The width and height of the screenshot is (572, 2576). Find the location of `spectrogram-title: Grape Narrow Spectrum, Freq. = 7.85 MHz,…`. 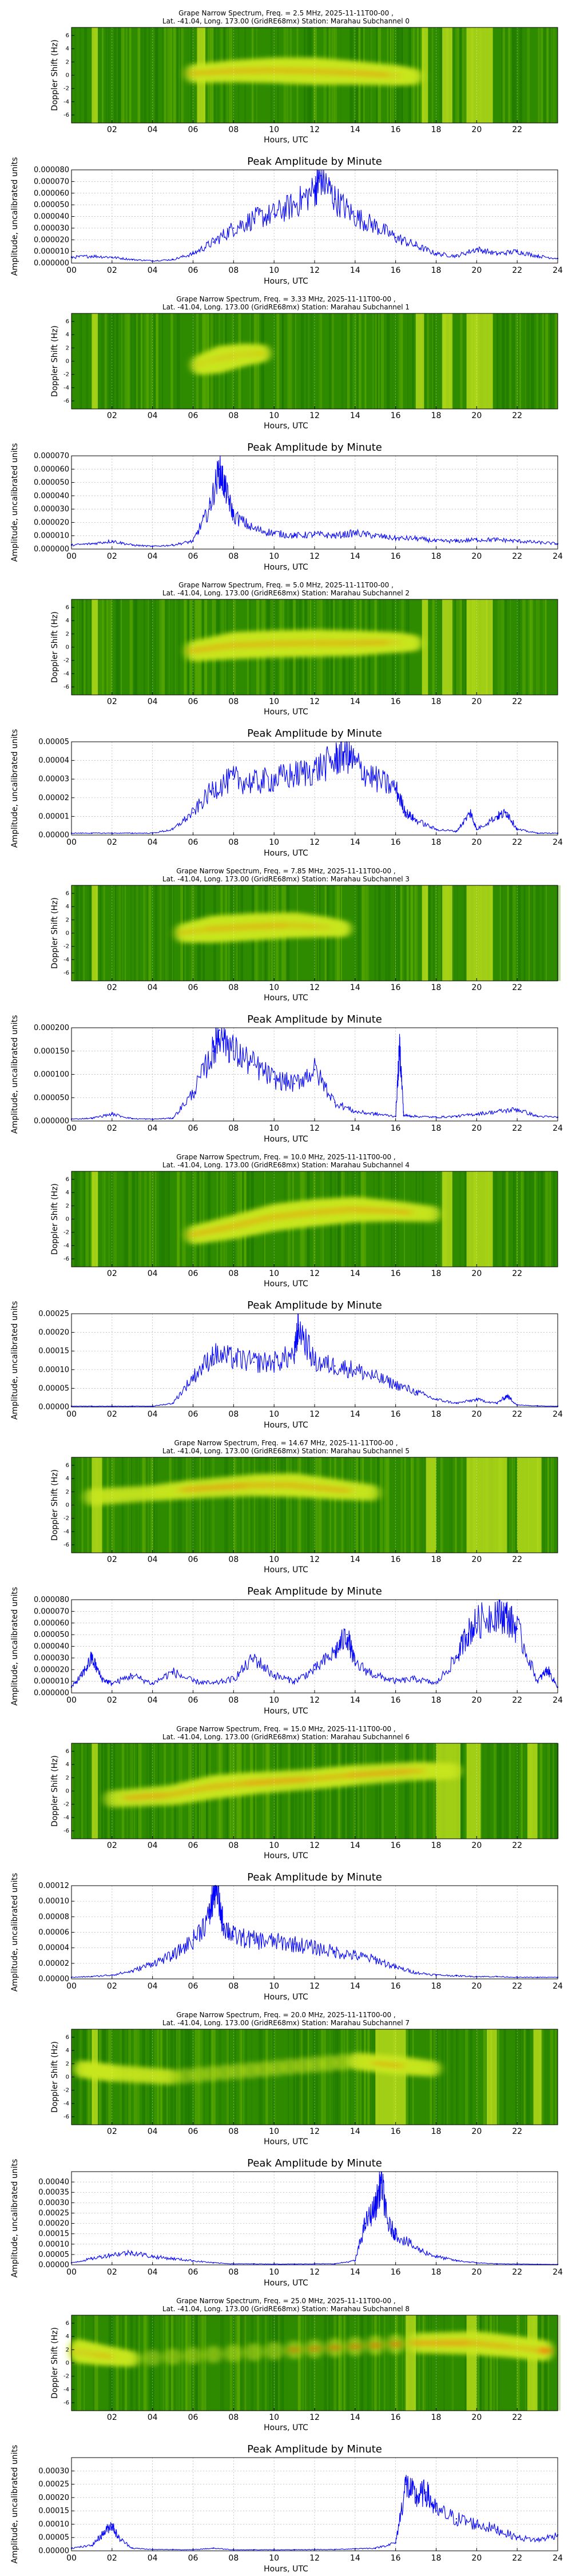

spectrogram-title: Grape Narrow Spectrum, Freq. = 7.85 MHz,… is located at coordinates (285, 871).